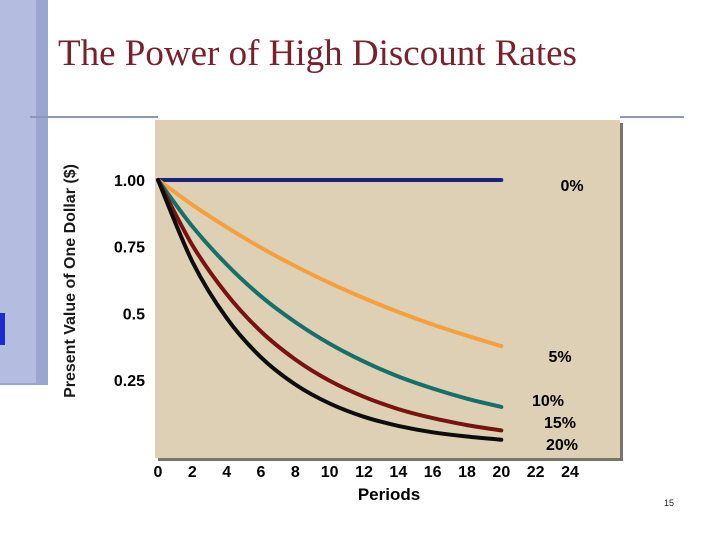  What do you see at coordinates (501, 472) in the screenshot?
I see `x-tick-label: 20` at bounding box center [501, 472].